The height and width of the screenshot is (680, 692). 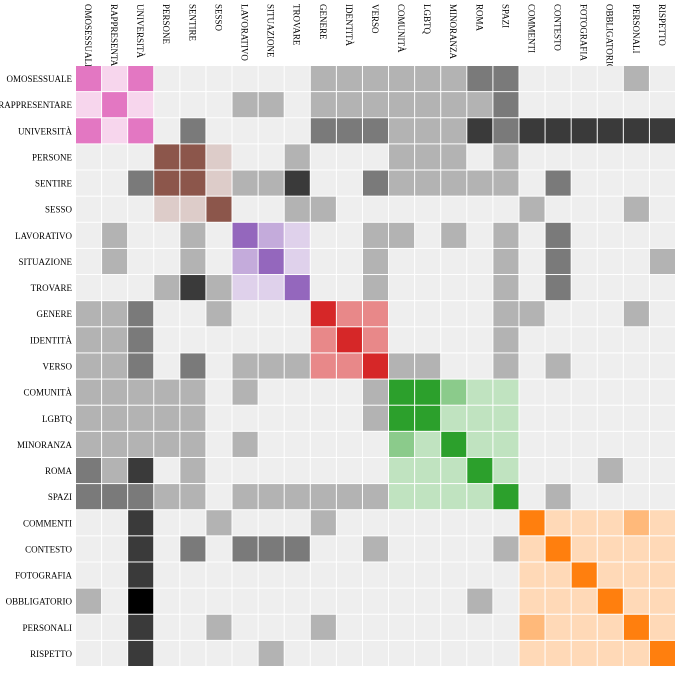 I want to click on cell-spazi-sesso, so click(x=219, y=497).